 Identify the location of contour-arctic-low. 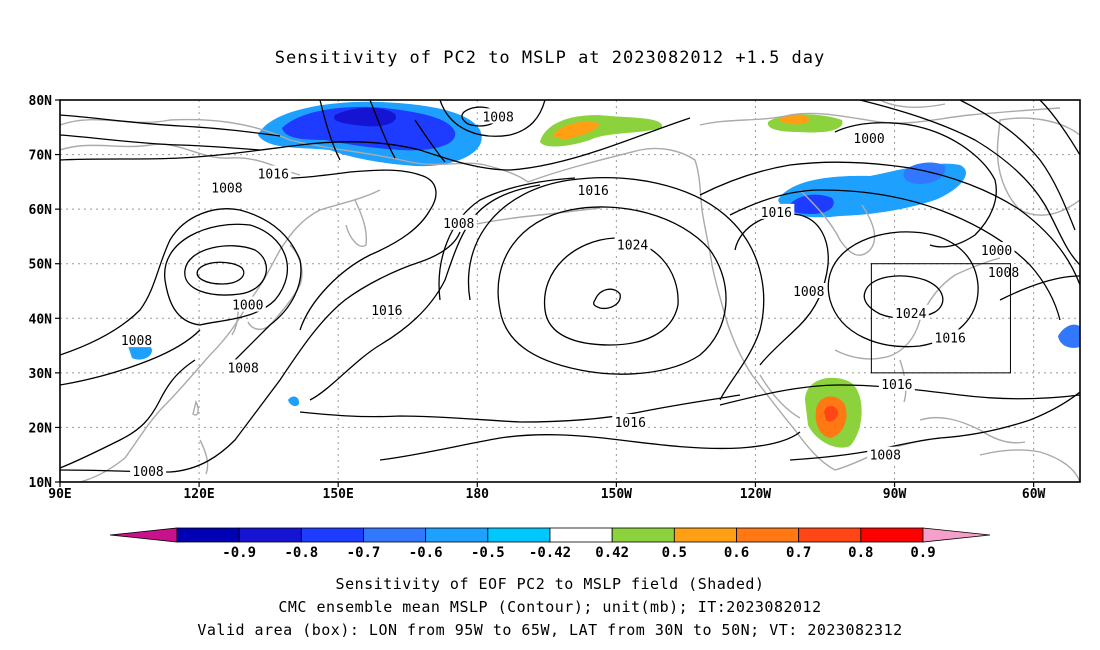
(480, 116).